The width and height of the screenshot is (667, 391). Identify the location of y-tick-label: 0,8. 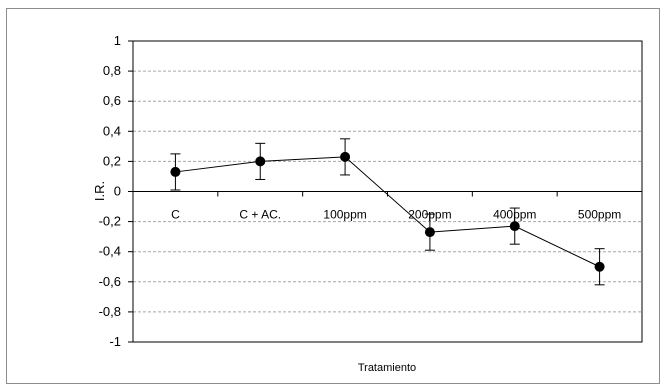
(112, 70).